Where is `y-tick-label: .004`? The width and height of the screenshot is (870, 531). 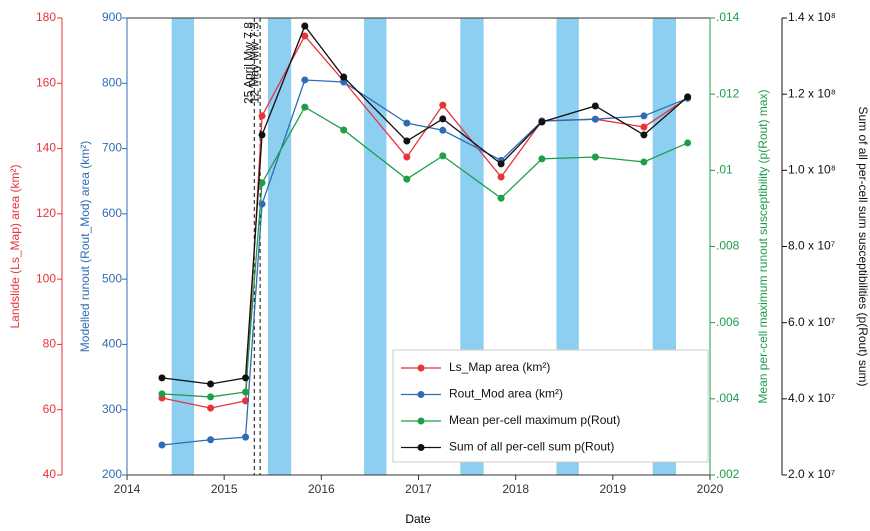
y-tick-label: .004 is located at coordinates (728, 398).